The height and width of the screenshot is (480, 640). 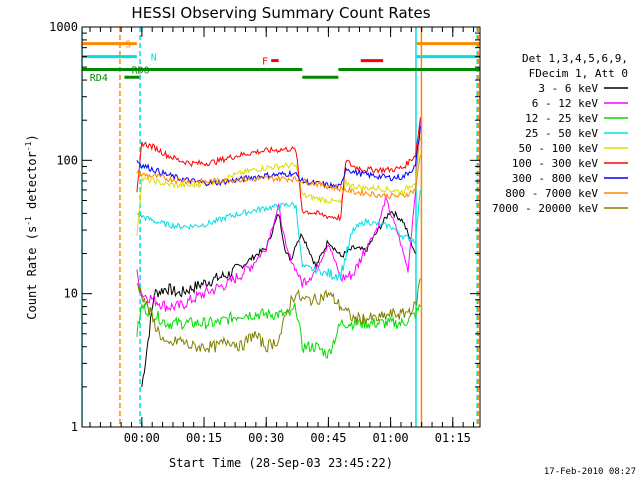 I want to click on chart-title: HESSI Observing Summary Count Rates, so click(x=280, y=13).